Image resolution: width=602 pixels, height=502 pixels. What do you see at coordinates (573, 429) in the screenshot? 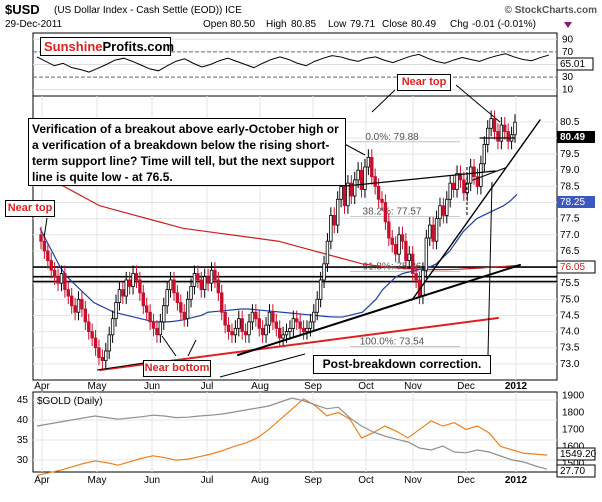
I see `gold-right-tick-label: 1700` at bounding box center [573, 429].